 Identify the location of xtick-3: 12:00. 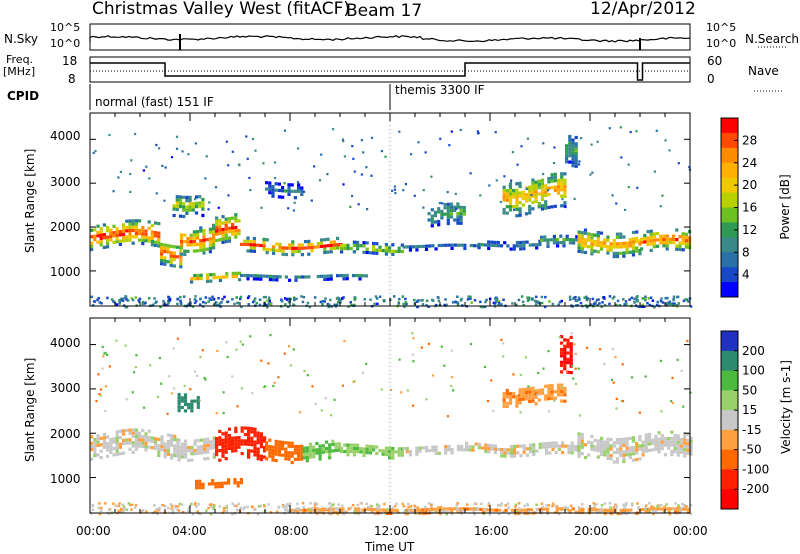
(391, 531).